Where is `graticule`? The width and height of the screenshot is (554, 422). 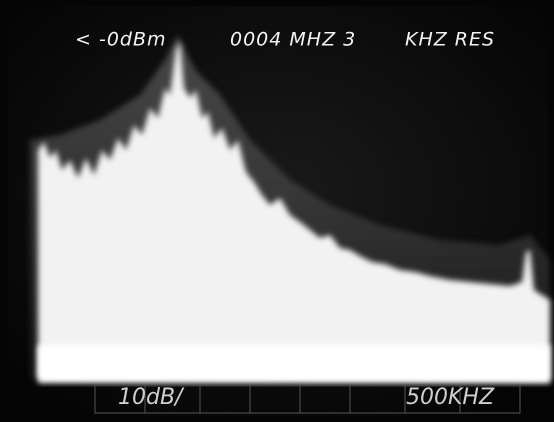 graticule is located at coordinates (307, 399).